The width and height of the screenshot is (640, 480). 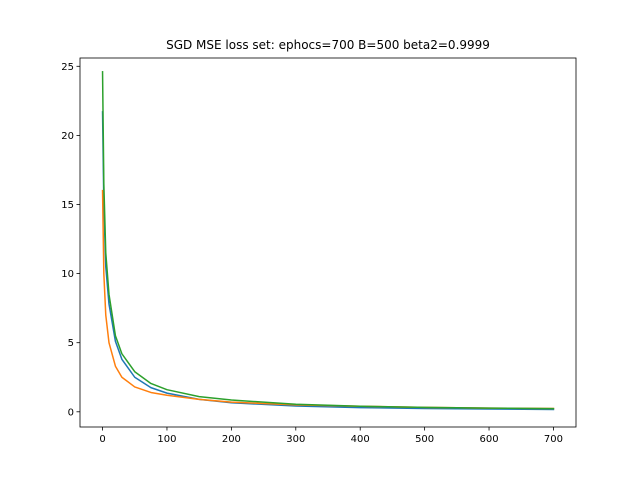 I want to click on y-tick-label: 20, so click(x=67, y=136).